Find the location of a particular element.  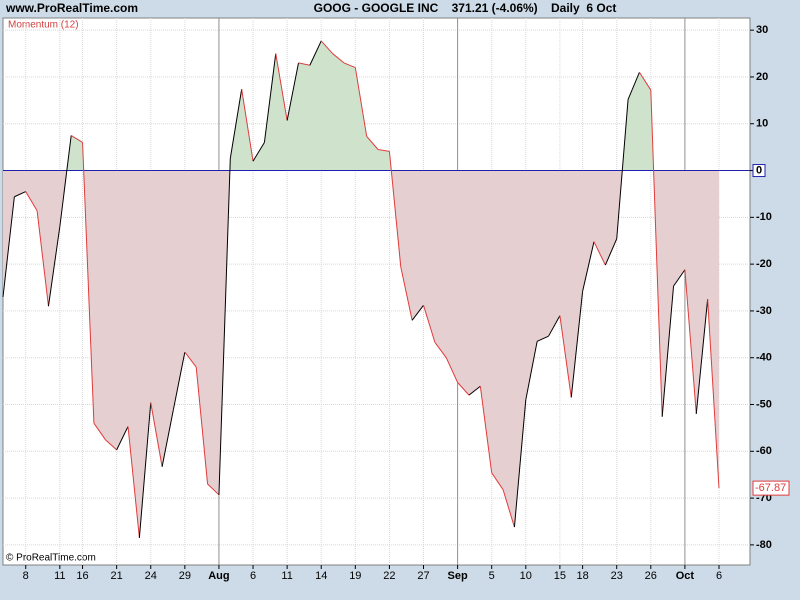

x-tick-label: 23 is located at coordinates (617, 576).